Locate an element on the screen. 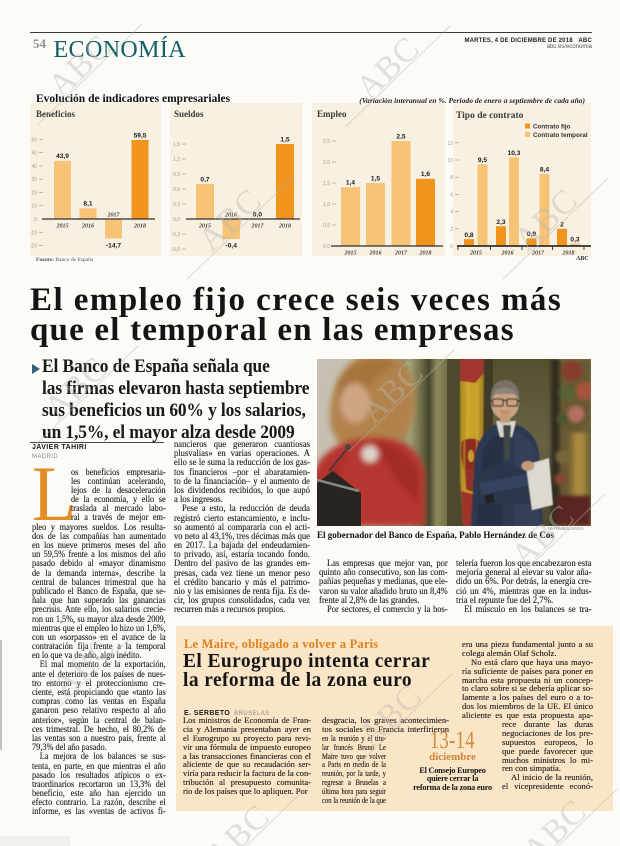 The width and height of the screenshot is (620, 846). svg-text: Empleo is located at coordinates (332, 114).